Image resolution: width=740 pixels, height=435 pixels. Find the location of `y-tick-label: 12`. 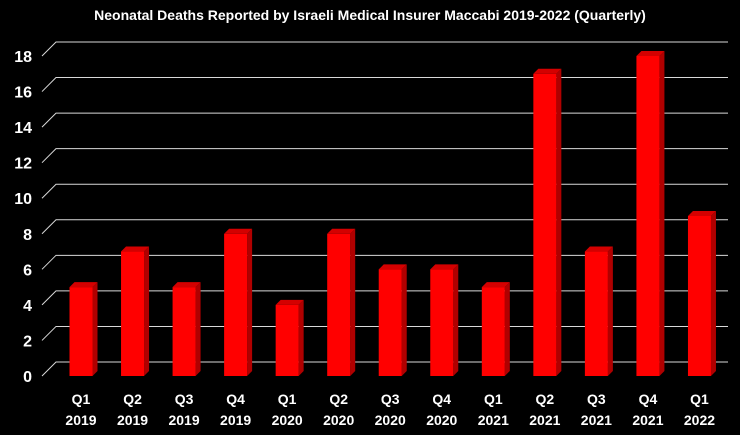

y-tick-label: 12 is located at coordinates (23, 164).